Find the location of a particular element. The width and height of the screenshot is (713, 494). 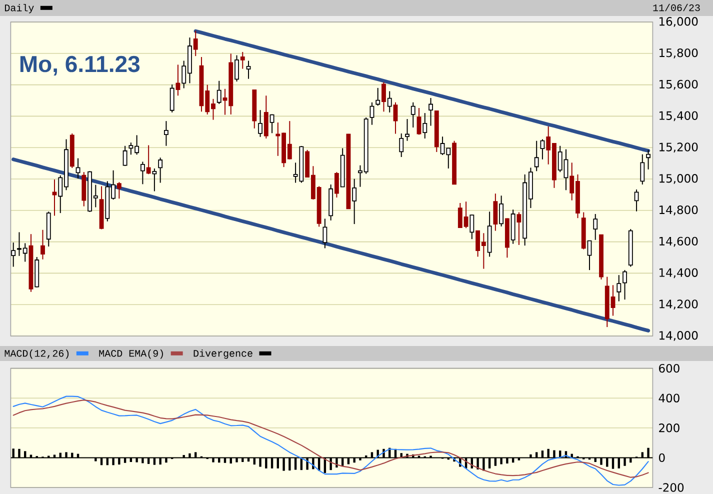

y-tick-label: 200 is located at coordinates (669, 428).